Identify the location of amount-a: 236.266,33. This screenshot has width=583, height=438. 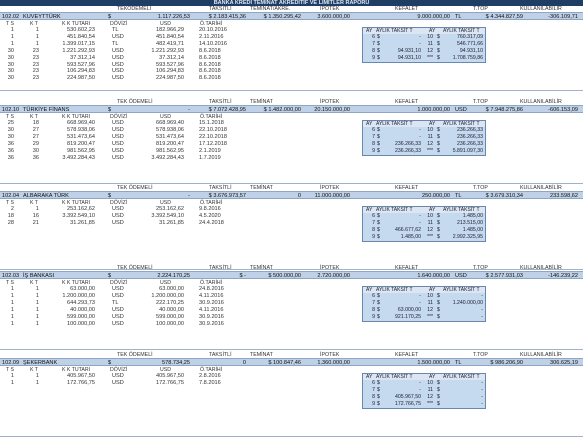
(408, 151).